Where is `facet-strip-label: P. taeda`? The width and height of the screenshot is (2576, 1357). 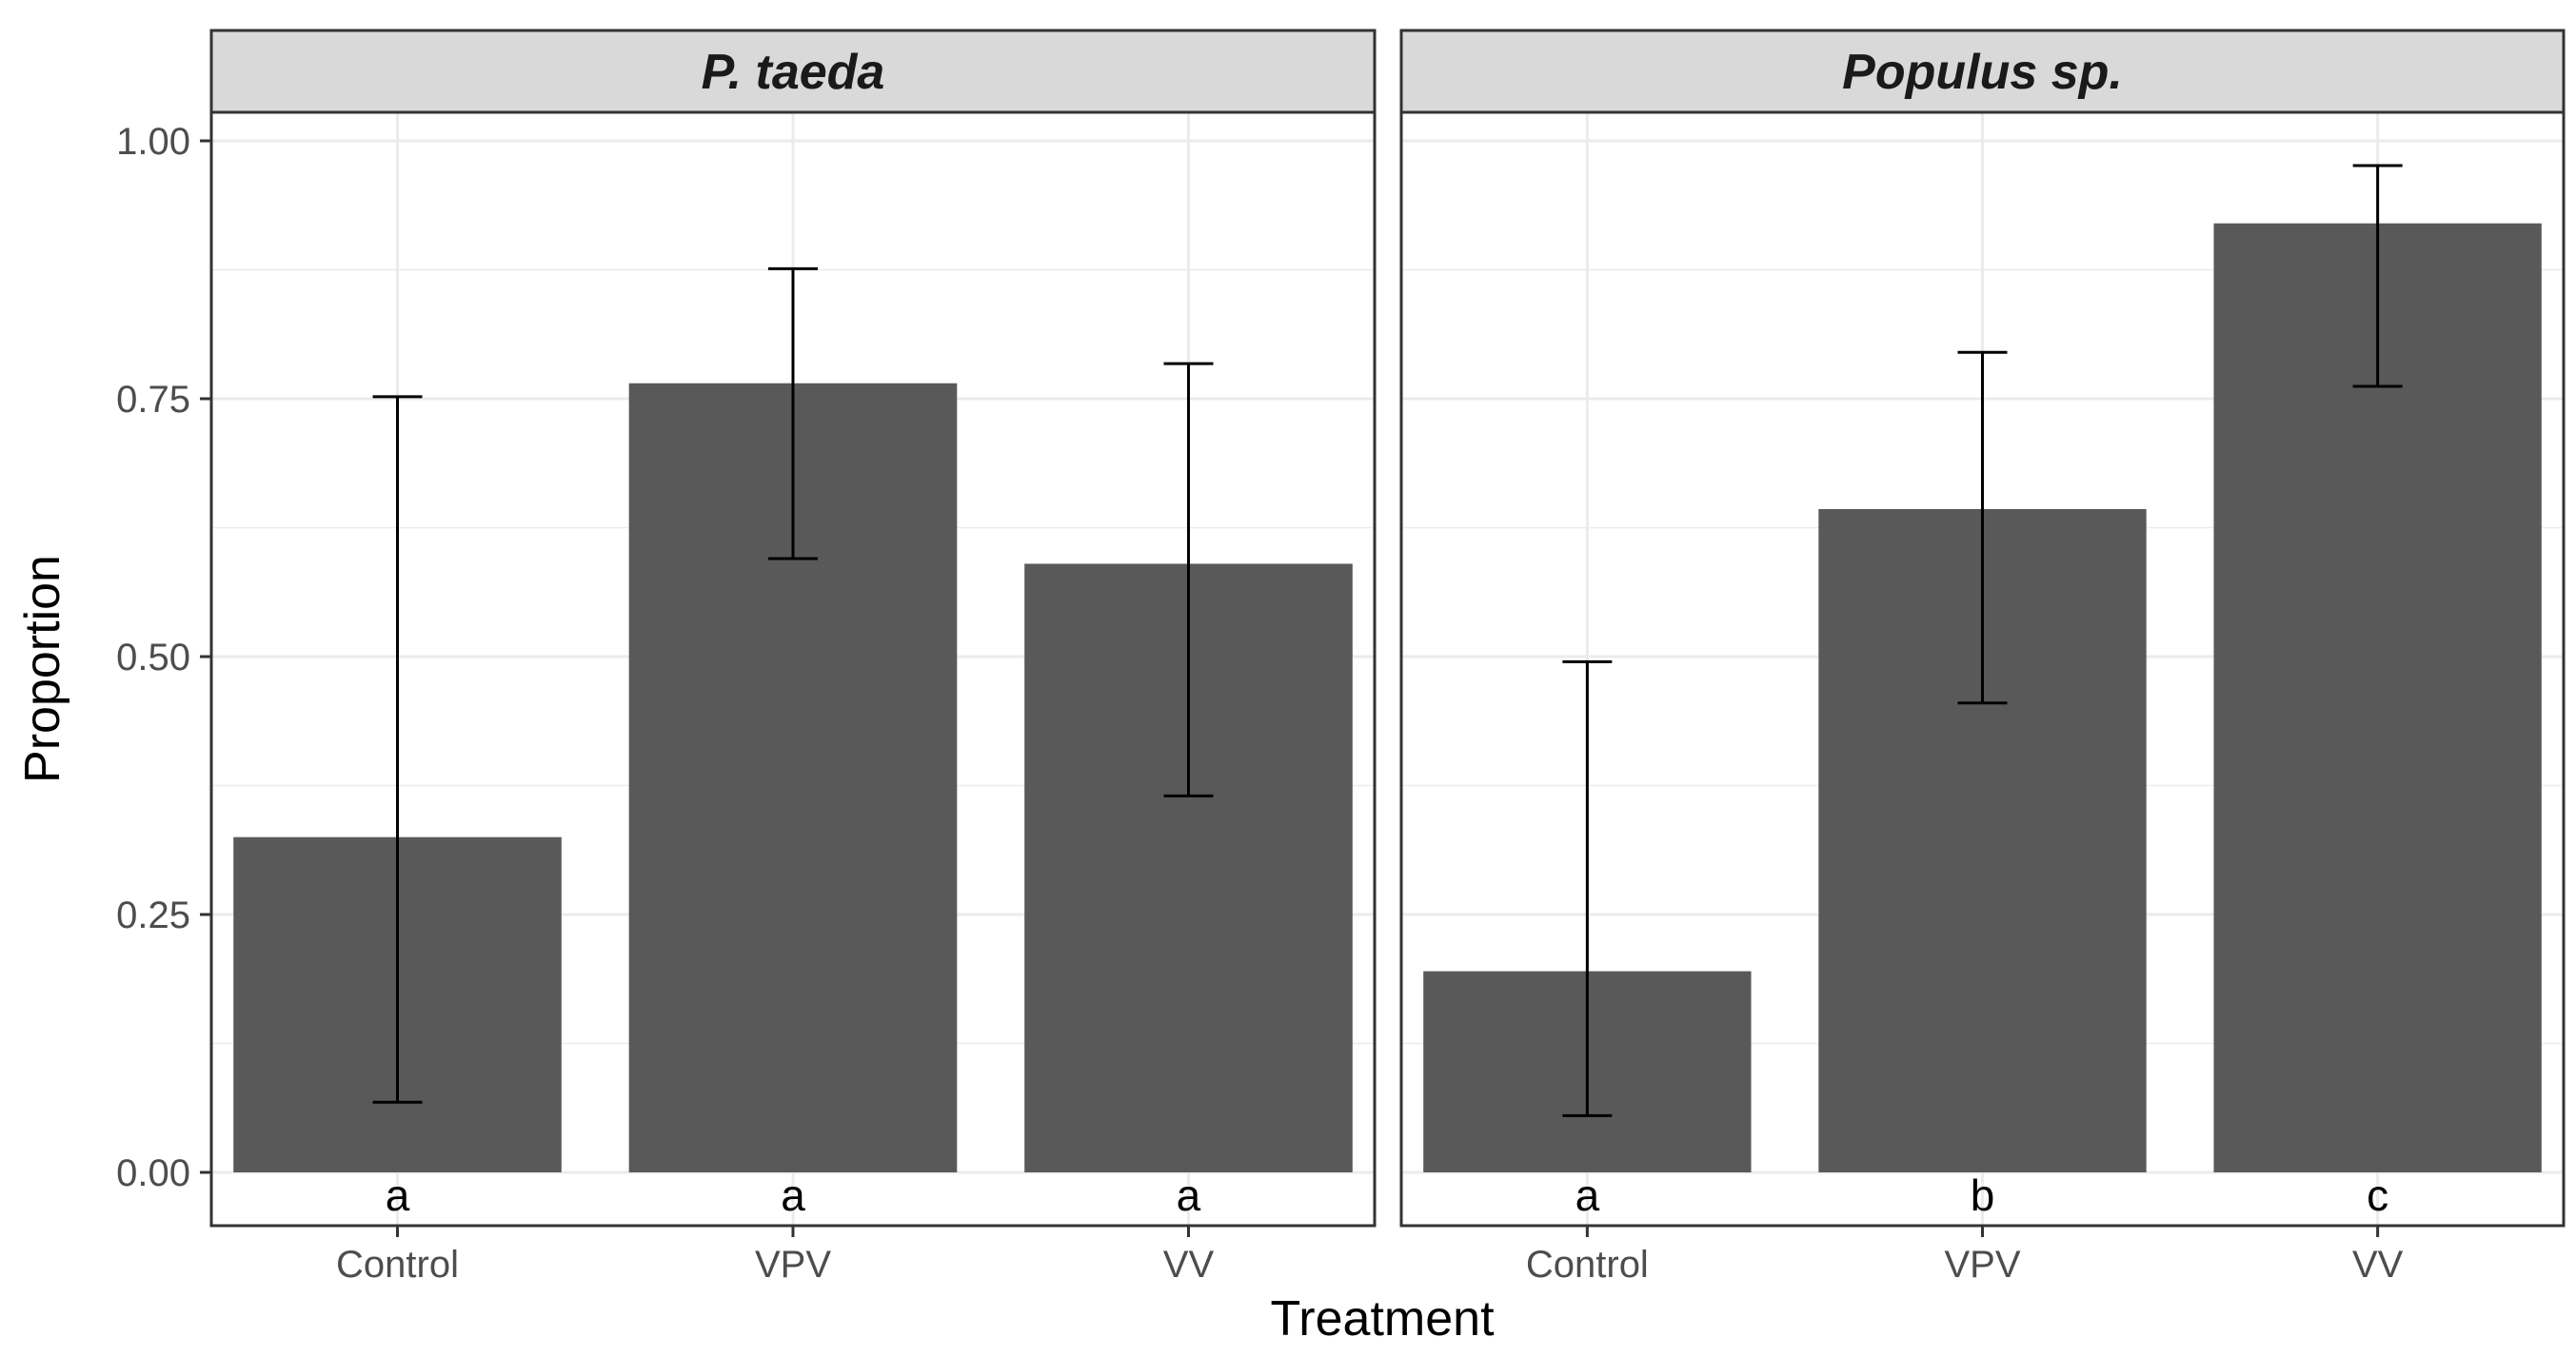
facet-strip-label: P. taeda is located at coordinates (793, 72).